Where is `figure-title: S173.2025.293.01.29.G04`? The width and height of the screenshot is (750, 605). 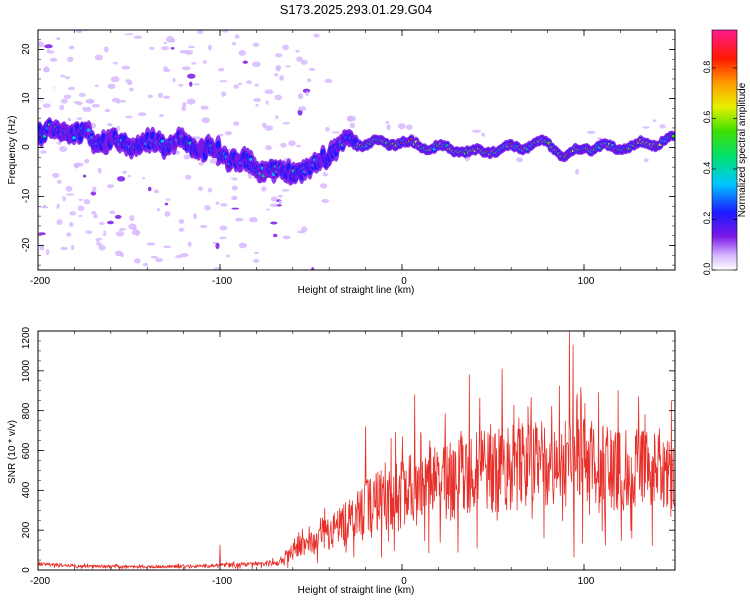
figure-title: S173.2025.293.01.29.G04 is located at coordinates (356, 9).